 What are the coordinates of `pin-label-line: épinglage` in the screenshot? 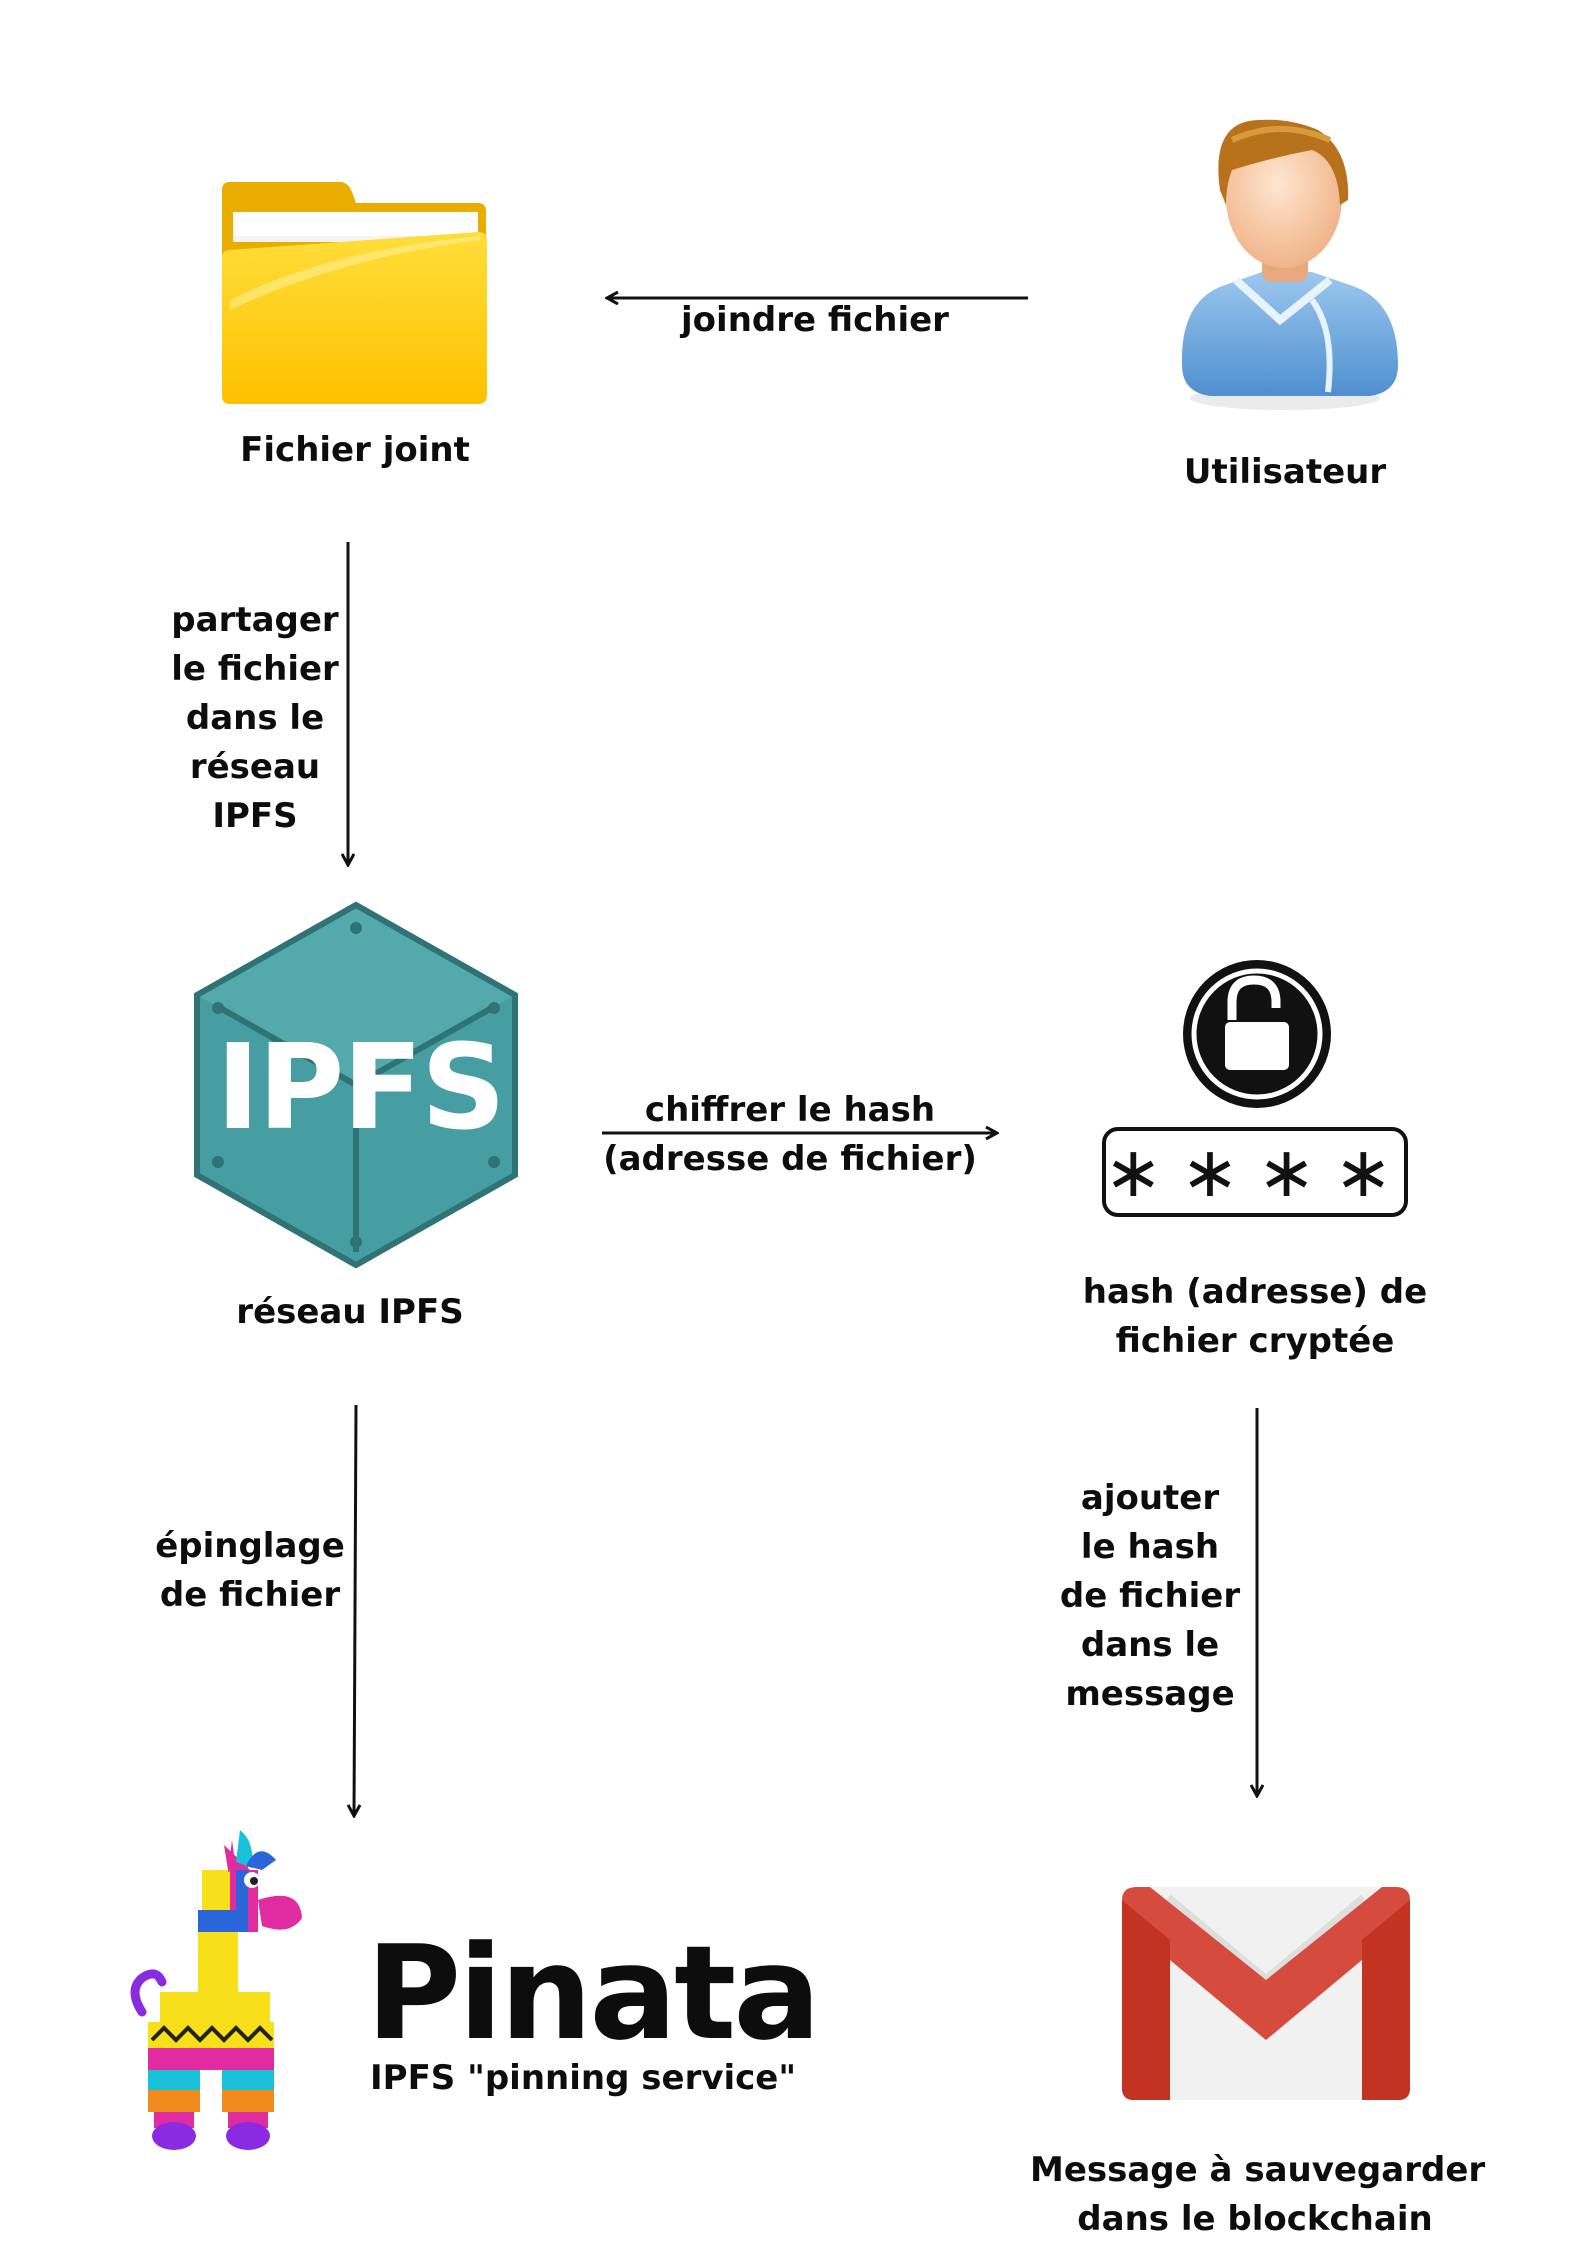 It's located at (250, 1546).